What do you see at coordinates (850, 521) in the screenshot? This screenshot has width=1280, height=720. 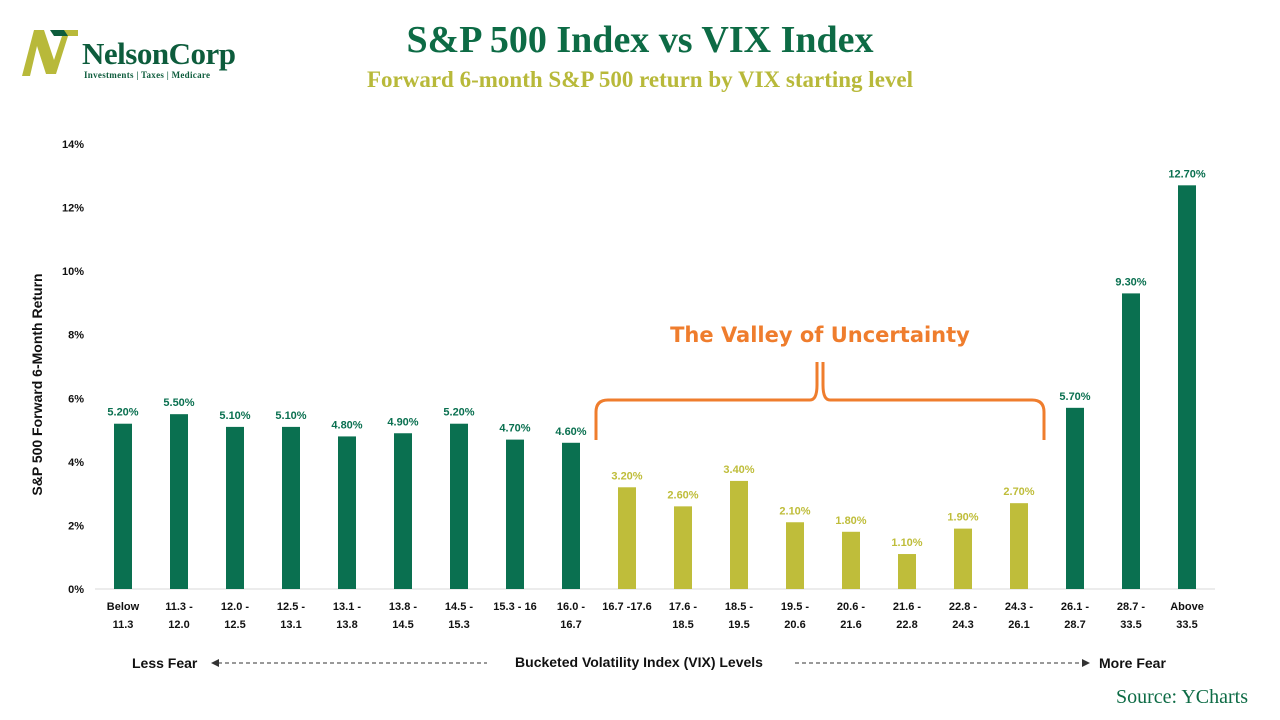 I see `data-label: 1.80%` at bounding box center [850, 521].